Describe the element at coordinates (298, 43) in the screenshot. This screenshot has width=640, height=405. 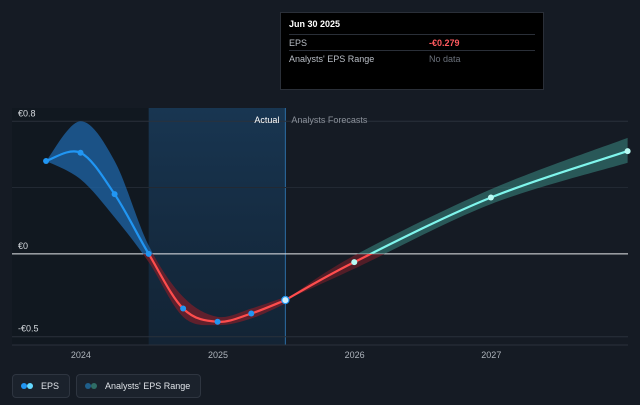
I see `tooltip-eps-label: EPS` at that location.